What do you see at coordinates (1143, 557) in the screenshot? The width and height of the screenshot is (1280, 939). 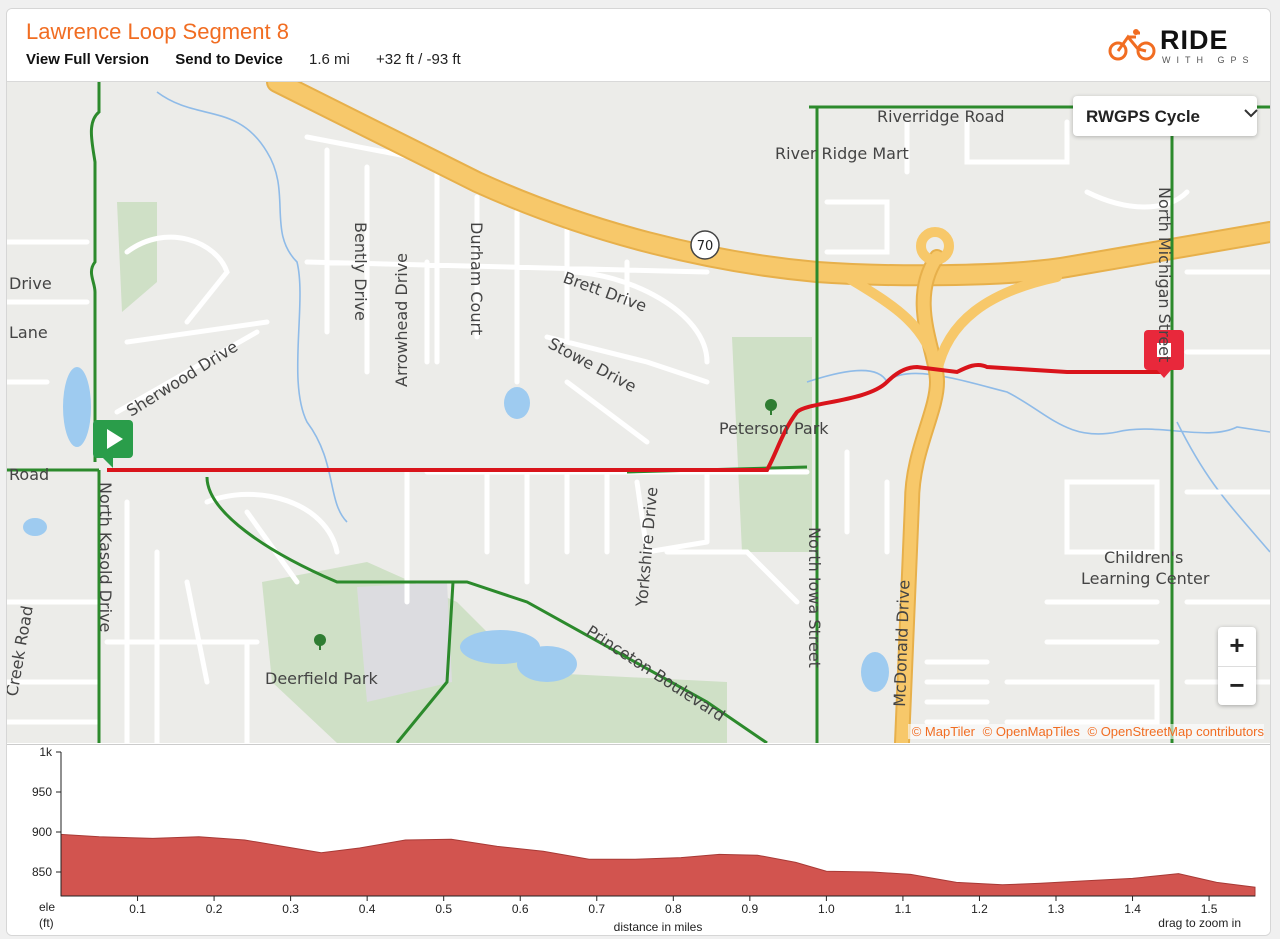 I see `label-childrens-1: Children's` at bounding box center [1143, 557].